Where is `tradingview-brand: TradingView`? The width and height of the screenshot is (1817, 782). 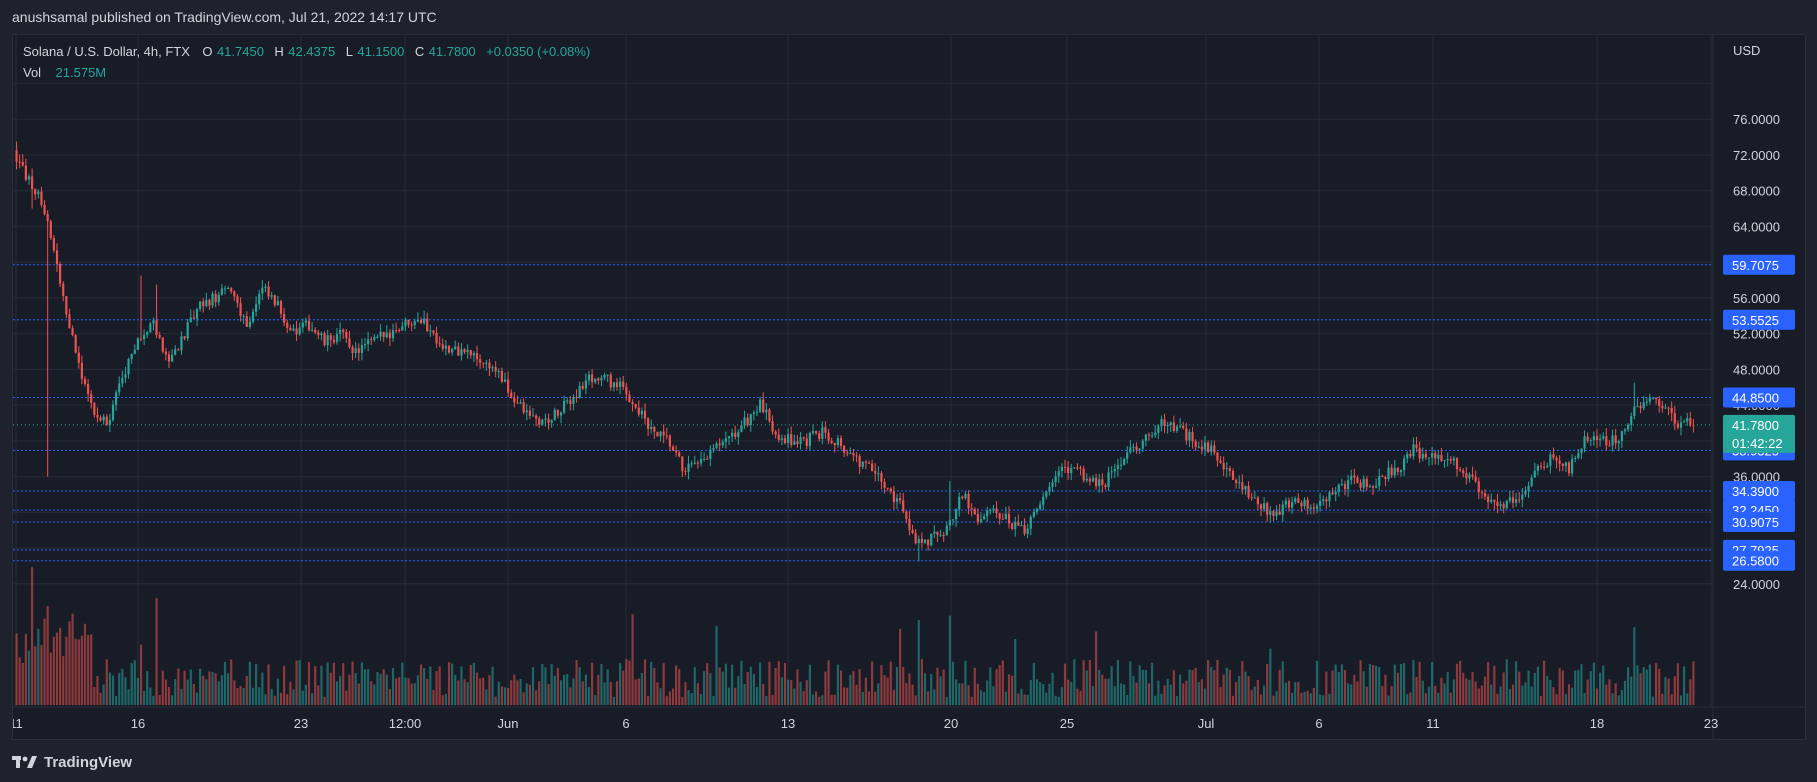
tradingview-brand: TradingView is located at coordinates (72, 762).